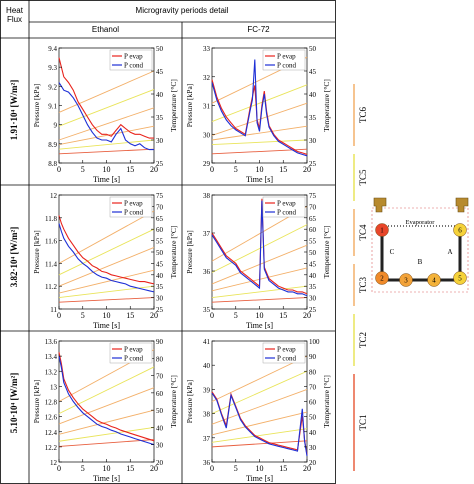 The width and height of the screenshot is (474, 484). What do you see at coordinates (462, 205) in the screenshot?
I see `right-fitting-icon` at bounding box center [462, 205].